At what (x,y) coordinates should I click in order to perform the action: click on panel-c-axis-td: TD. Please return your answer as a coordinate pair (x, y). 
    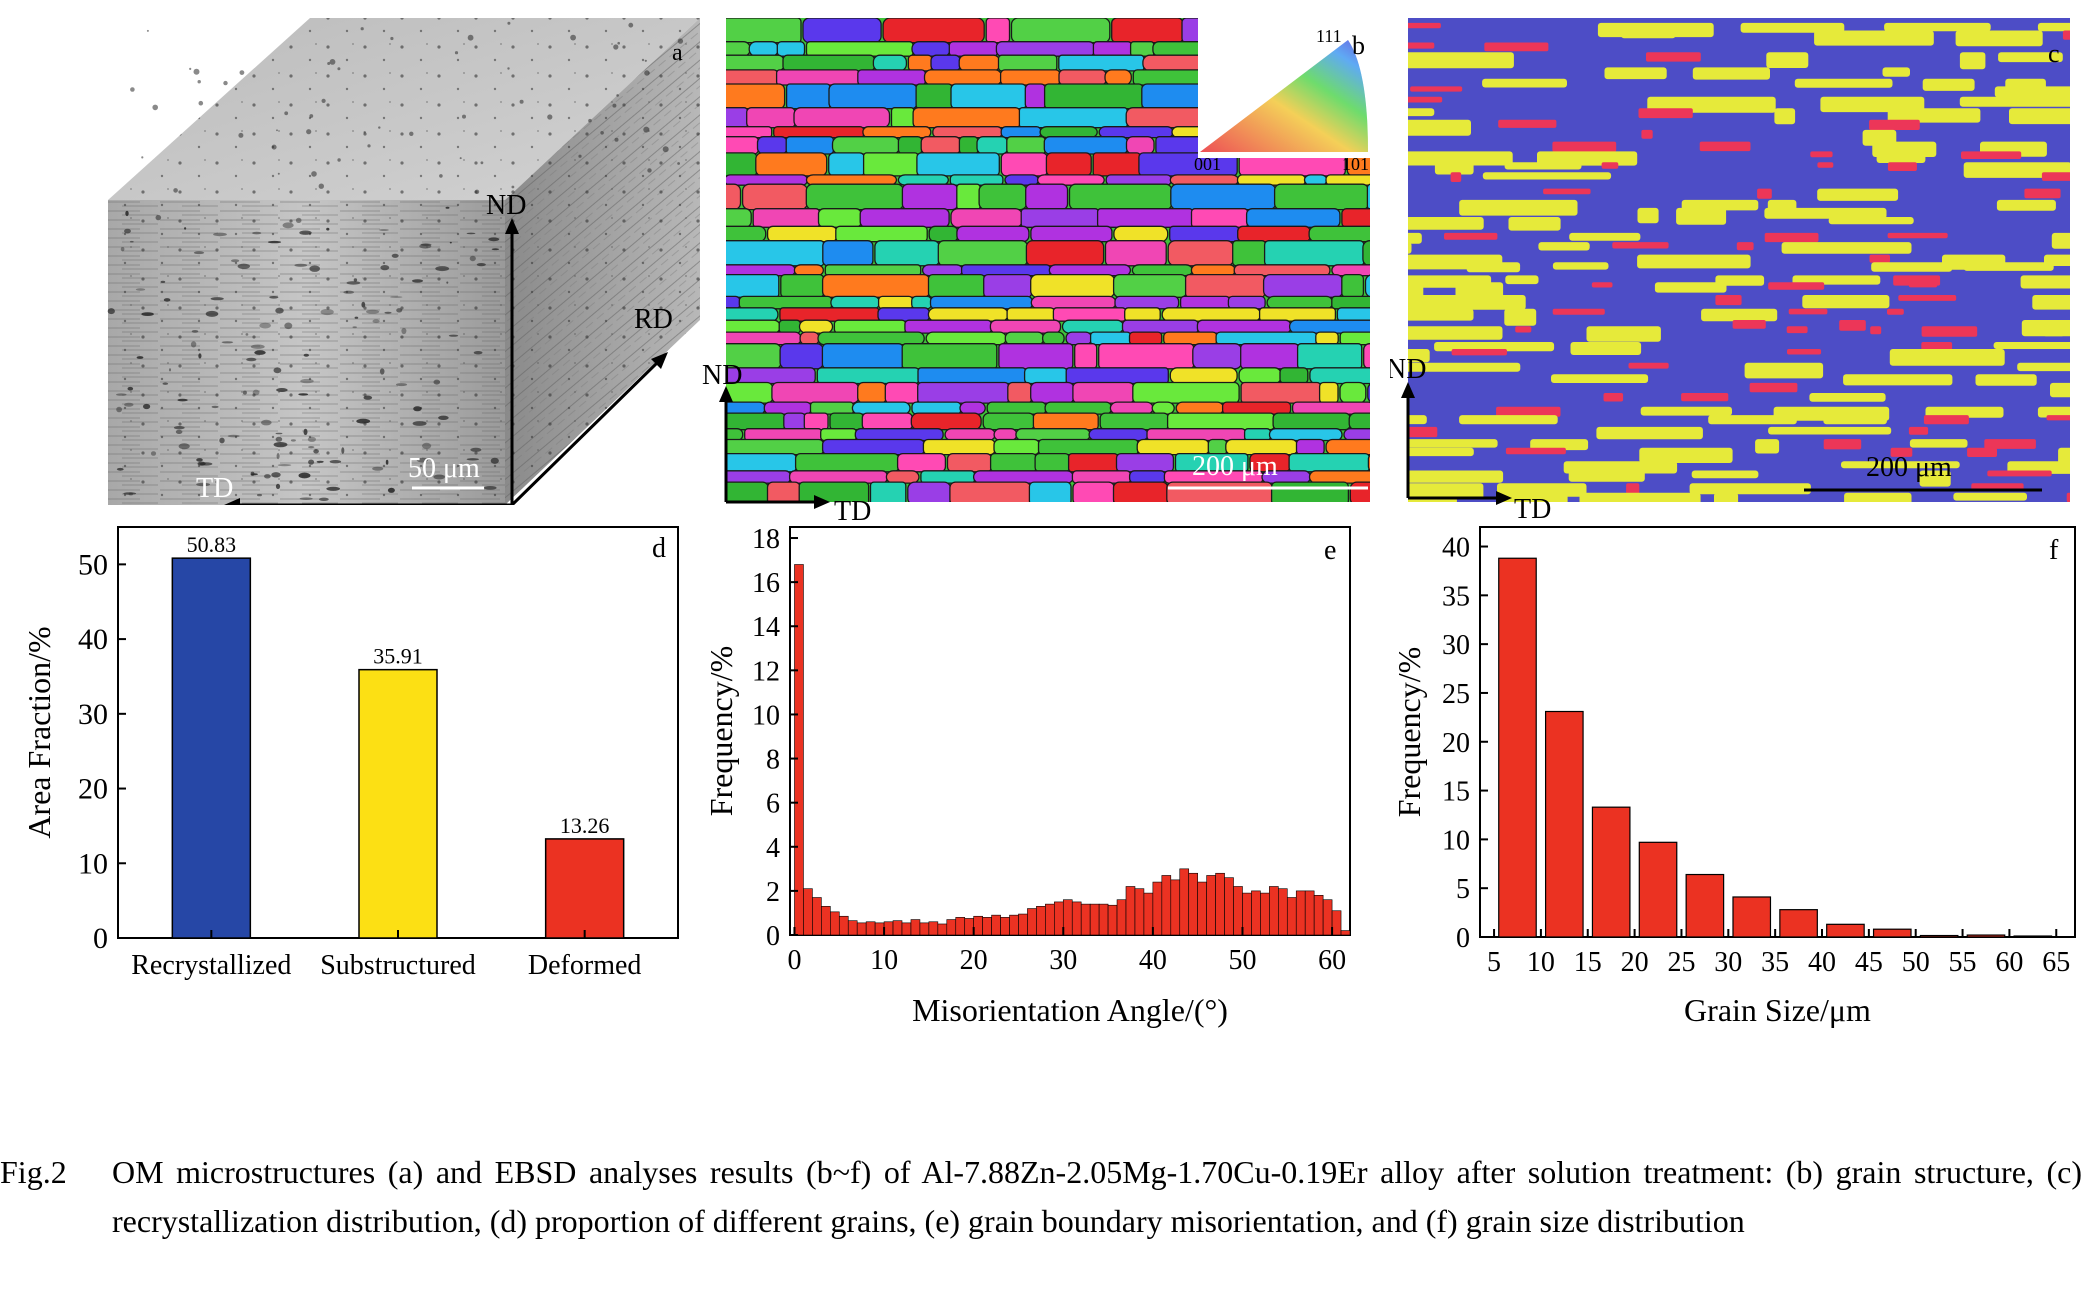
    Looking at the image, I should click on (1532, 507).